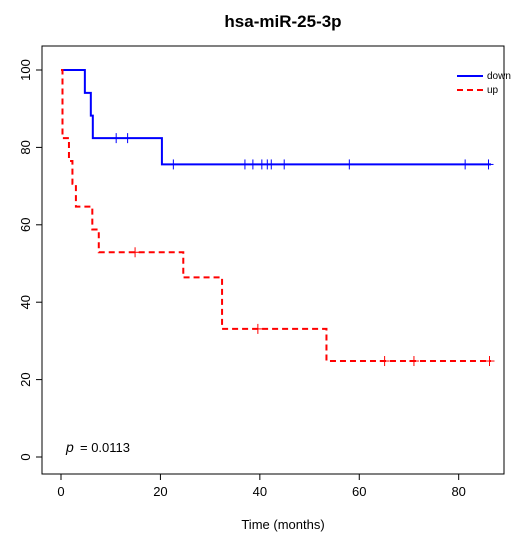  I want to click on y-tick-label: 0, so click(25, 456).